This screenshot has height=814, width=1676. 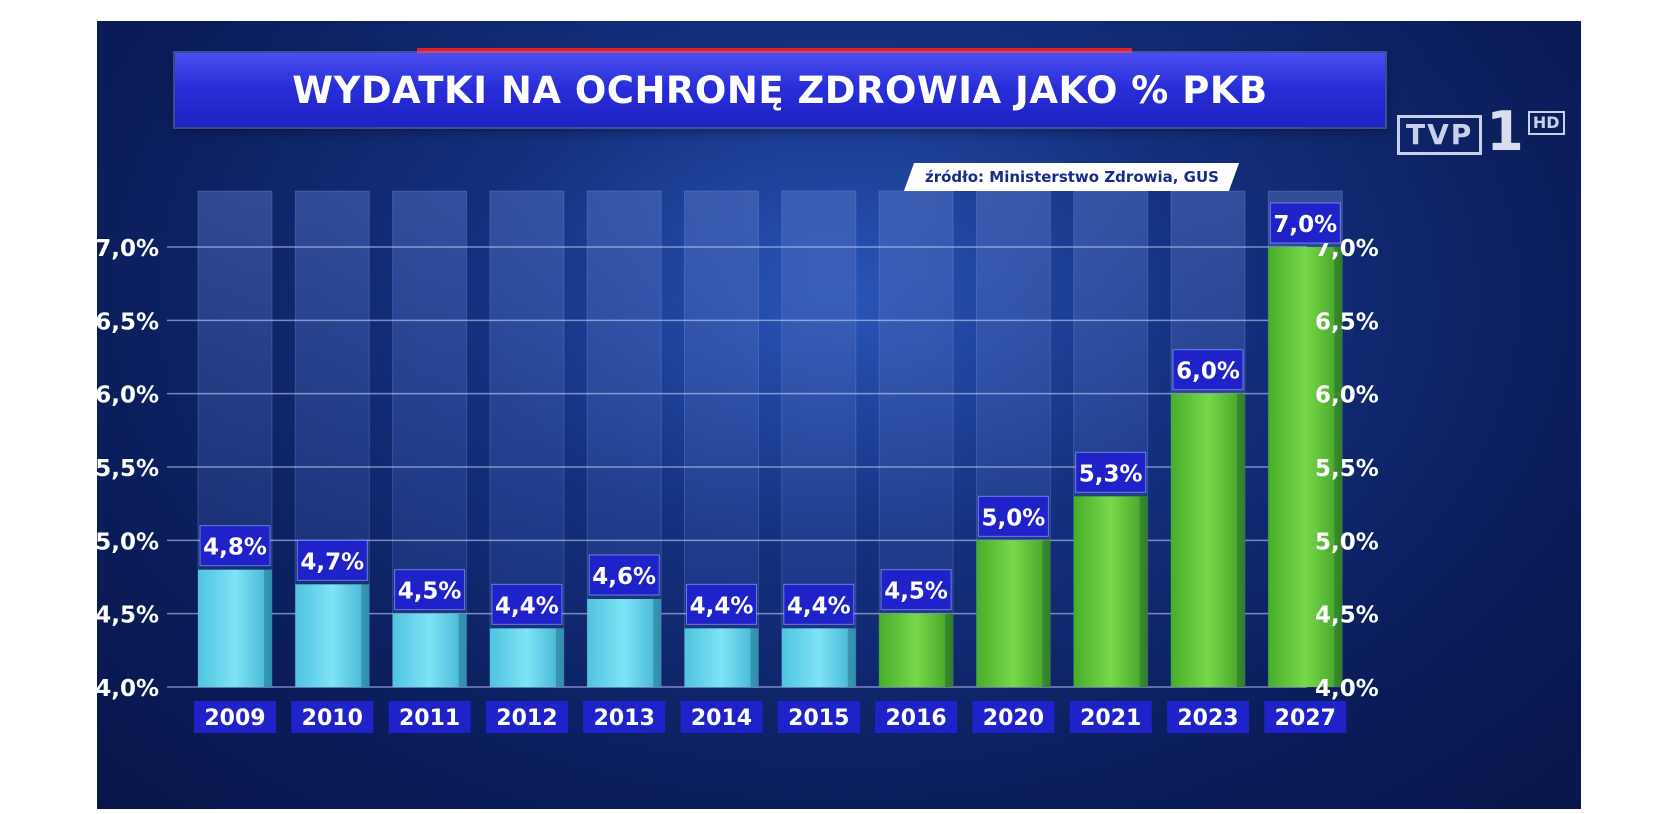 What do you see at coordinates (332, 635) in the screenshot?
I see `bar-2010` at bounding box center [332, 635].